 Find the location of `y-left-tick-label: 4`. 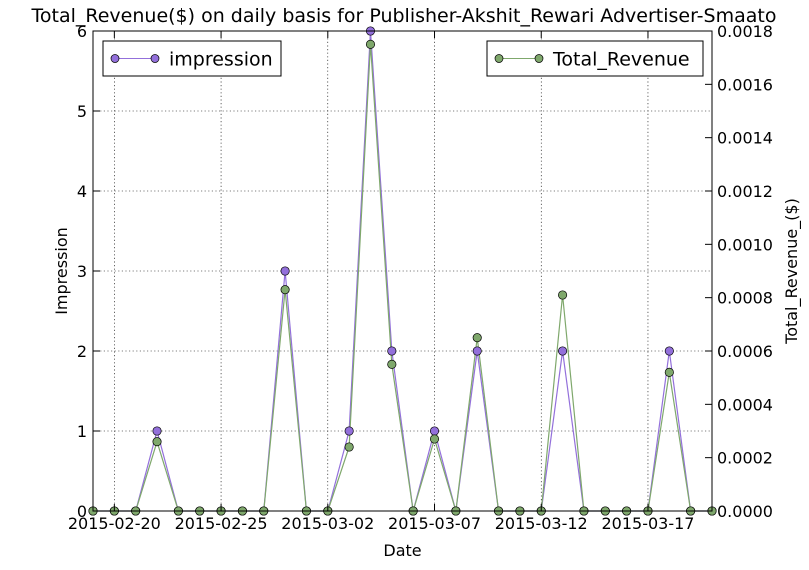

y-left-tick-label: 4 is located at coordinates (82, 191).